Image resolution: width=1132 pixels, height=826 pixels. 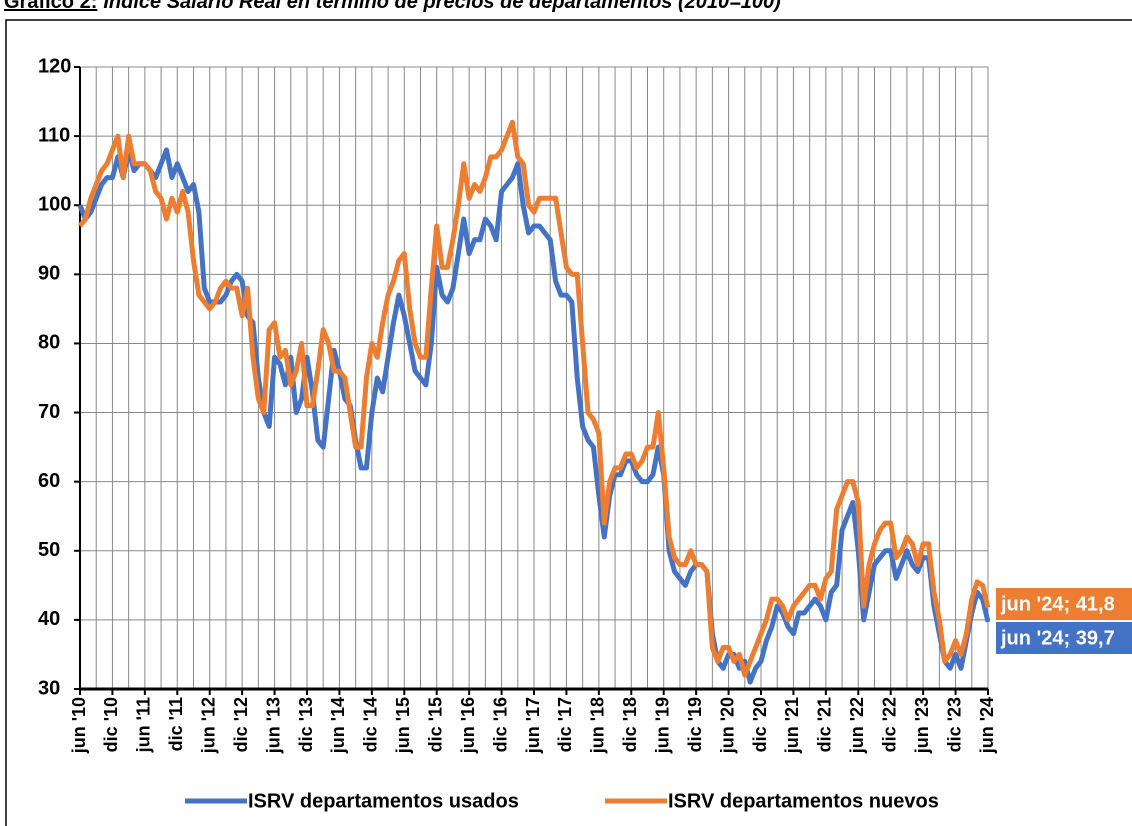 What do you see at coordinates (500, 724) in the screenshot?
I see `x-tick-label: dic '16` at bounding box center [500, 724].